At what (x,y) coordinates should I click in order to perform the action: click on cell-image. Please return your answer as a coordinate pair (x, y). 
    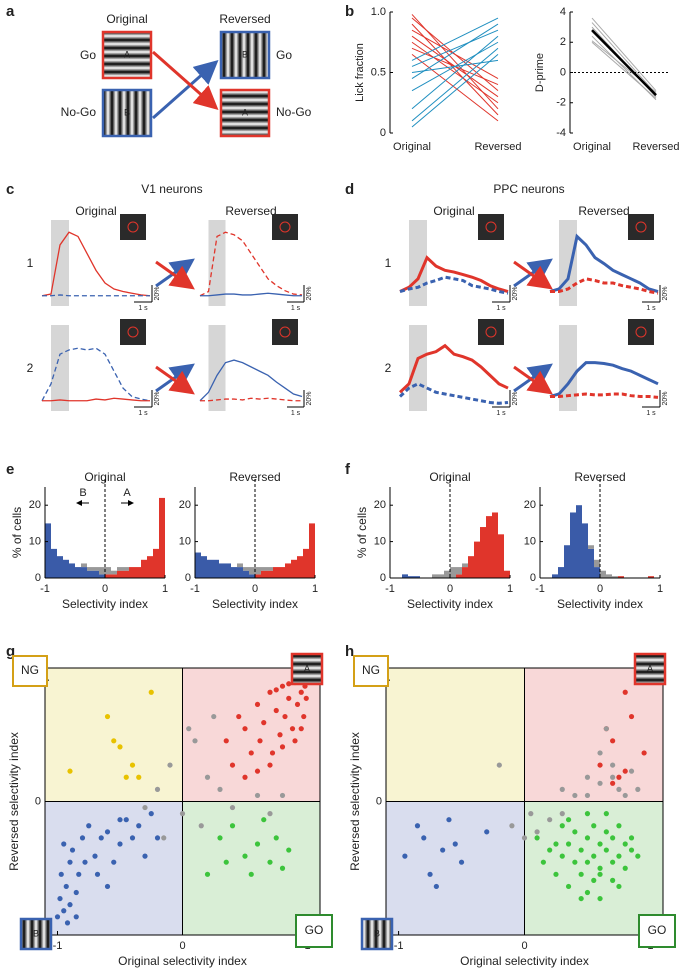
    Looking at the image, I should click on (491, 227).